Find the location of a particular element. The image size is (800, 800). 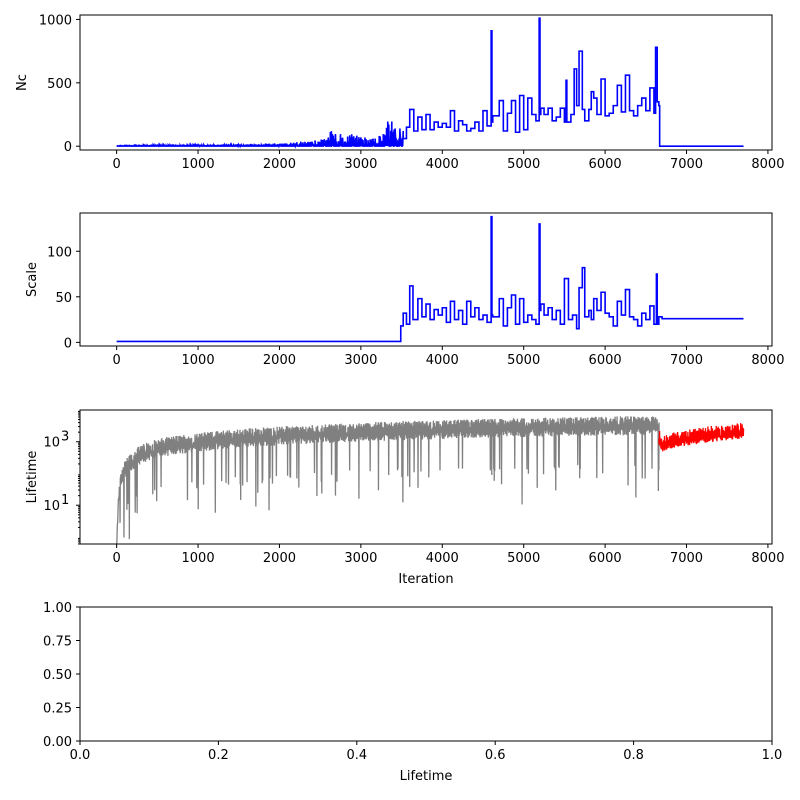

nc-ytick-label: 500 is located at coordinates (59, 84).